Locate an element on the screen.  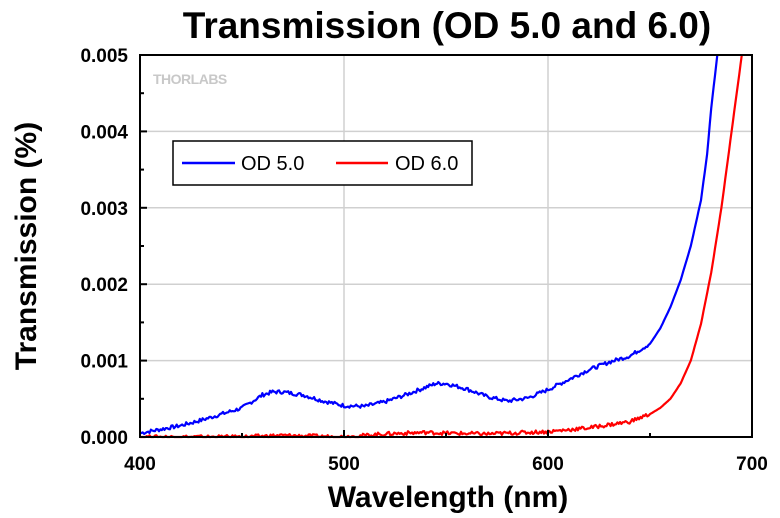
y-axis-label: Transmission (%) is located at coordinates (26, 246).